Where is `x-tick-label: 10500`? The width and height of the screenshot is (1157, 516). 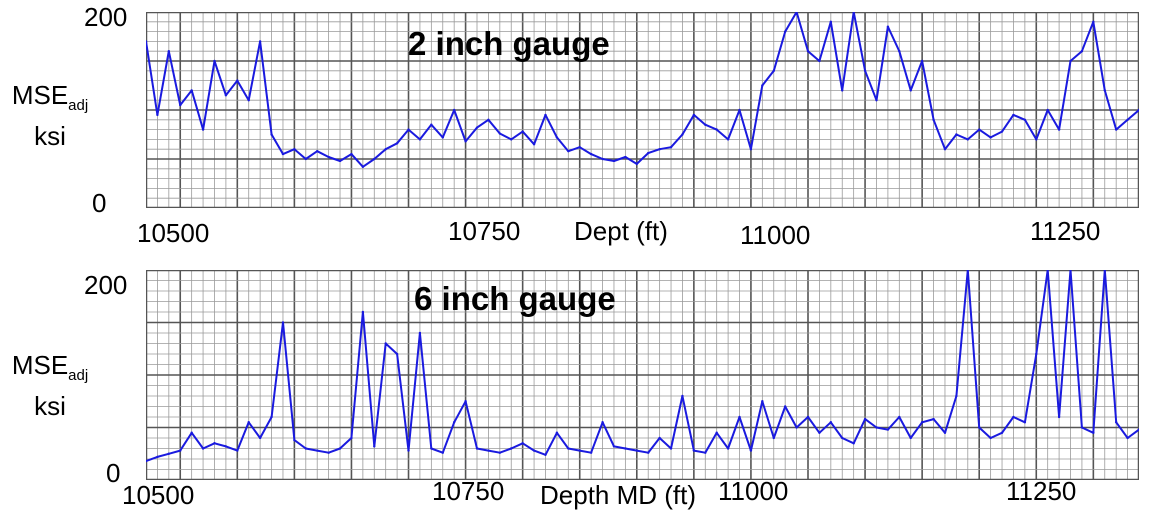 x-tick-label: 10500 is located at coordinates (173, 233).